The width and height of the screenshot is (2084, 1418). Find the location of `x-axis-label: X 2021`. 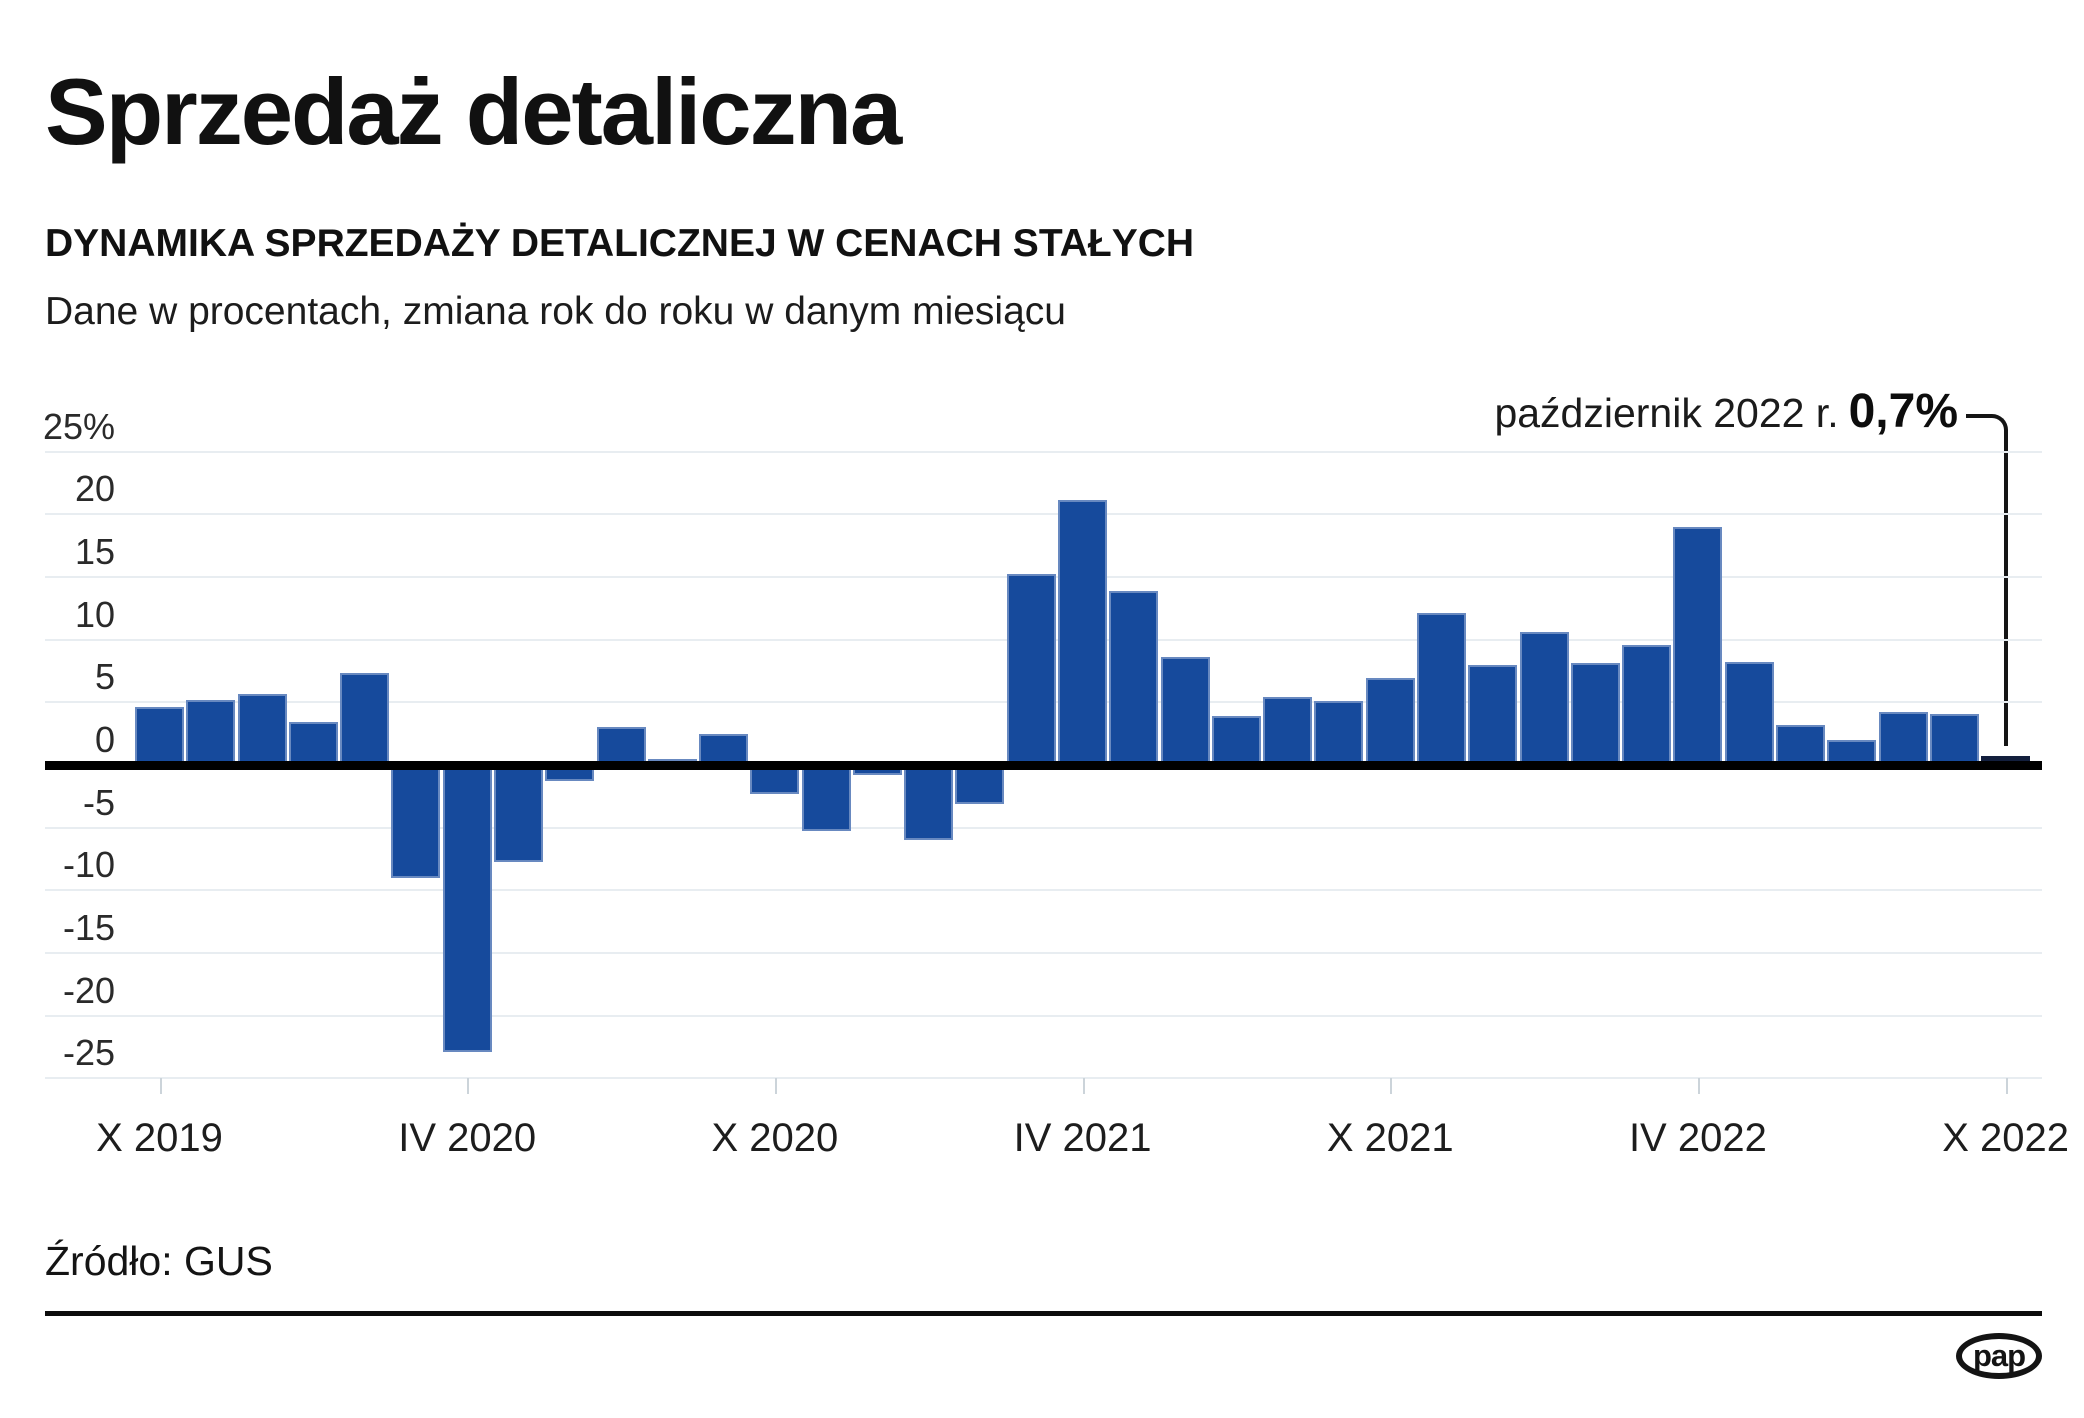

x-axis-label: X 2021 is located at coordinates (1390, 1138).